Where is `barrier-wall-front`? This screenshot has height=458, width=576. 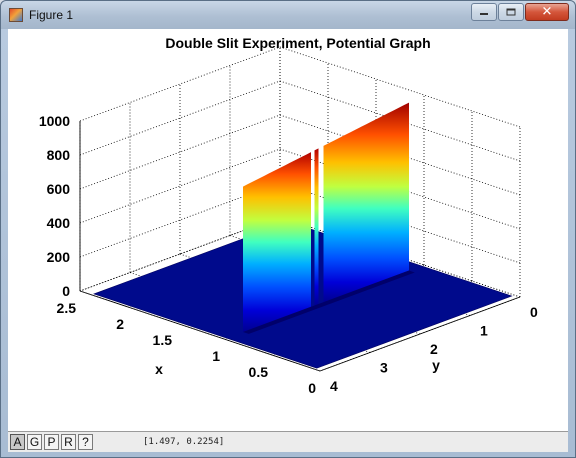
barrier-wall-front is located at coordinates (277, 242).